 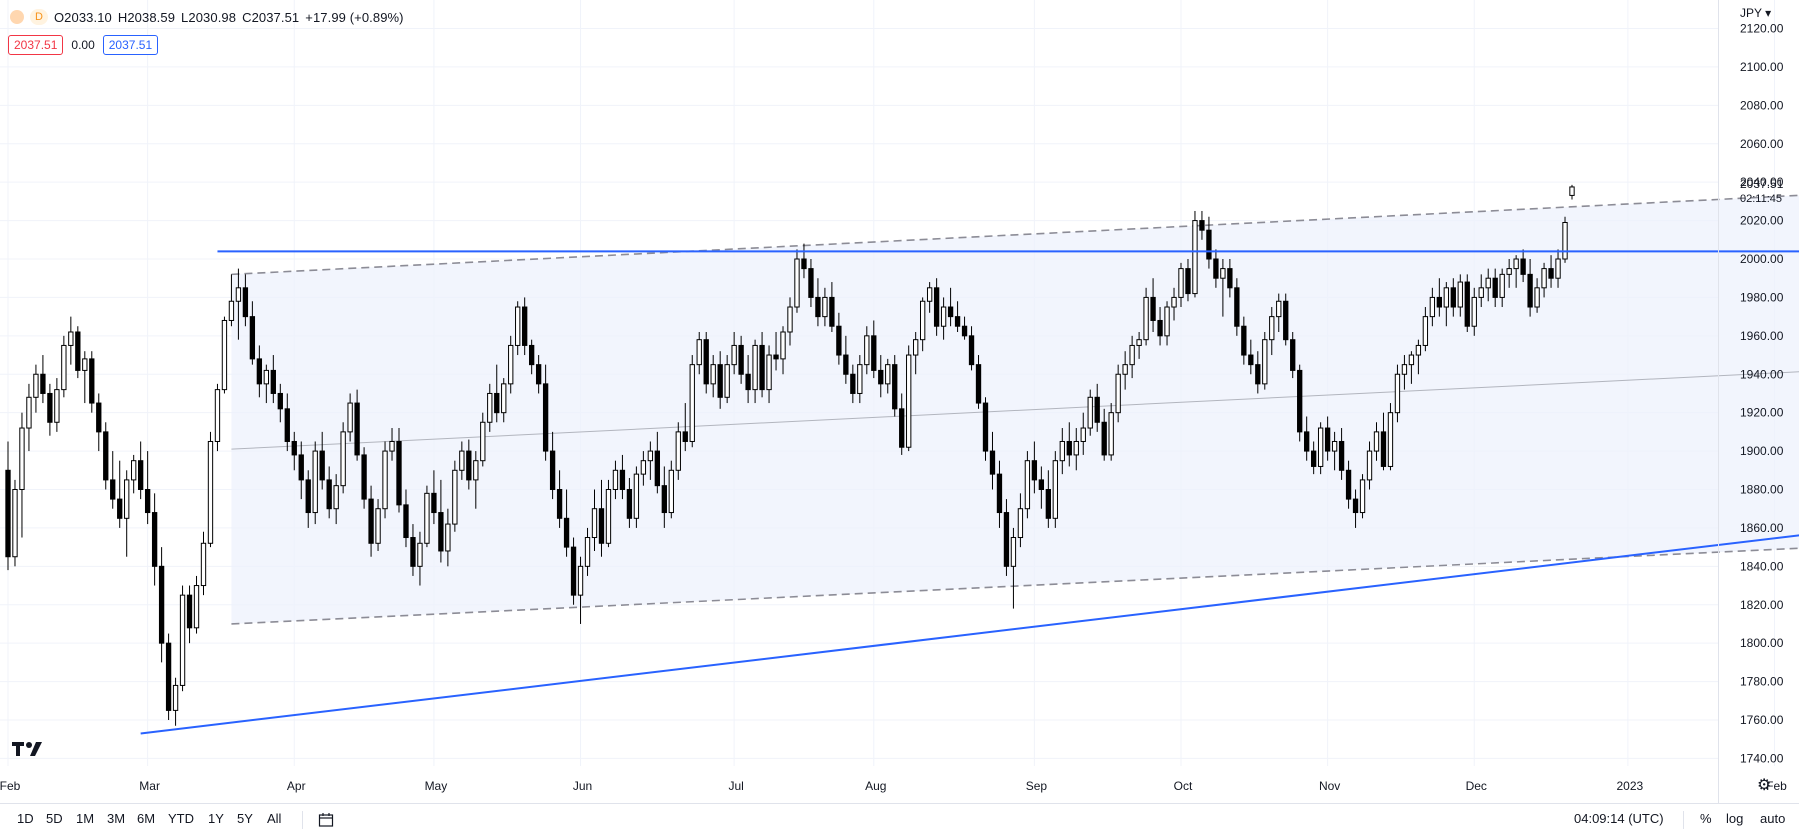 What do you see at coordinates (1015, 229) in the screenshot?
I see `channel-upper-line` at bounding box center [1015, 229].